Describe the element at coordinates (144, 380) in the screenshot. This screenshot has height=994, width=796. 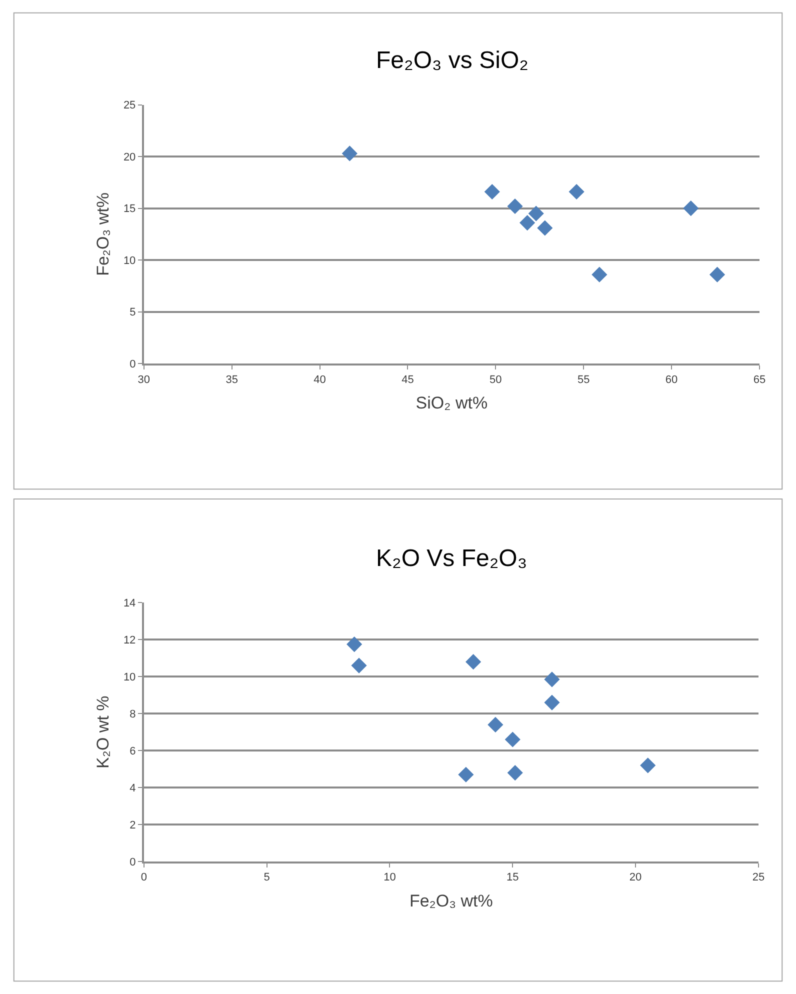
I see `x-tick-label: 30` at that location.